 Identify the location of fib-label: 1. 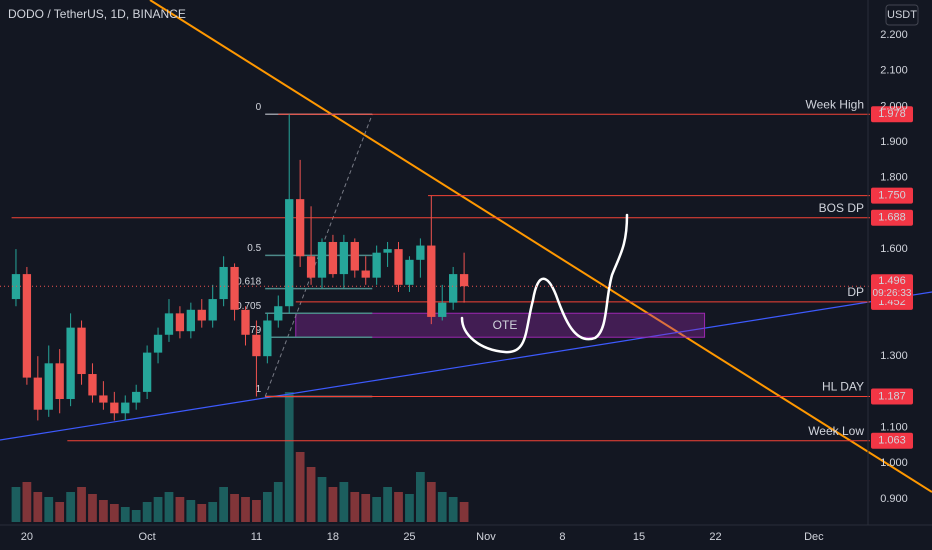
(259, 389).